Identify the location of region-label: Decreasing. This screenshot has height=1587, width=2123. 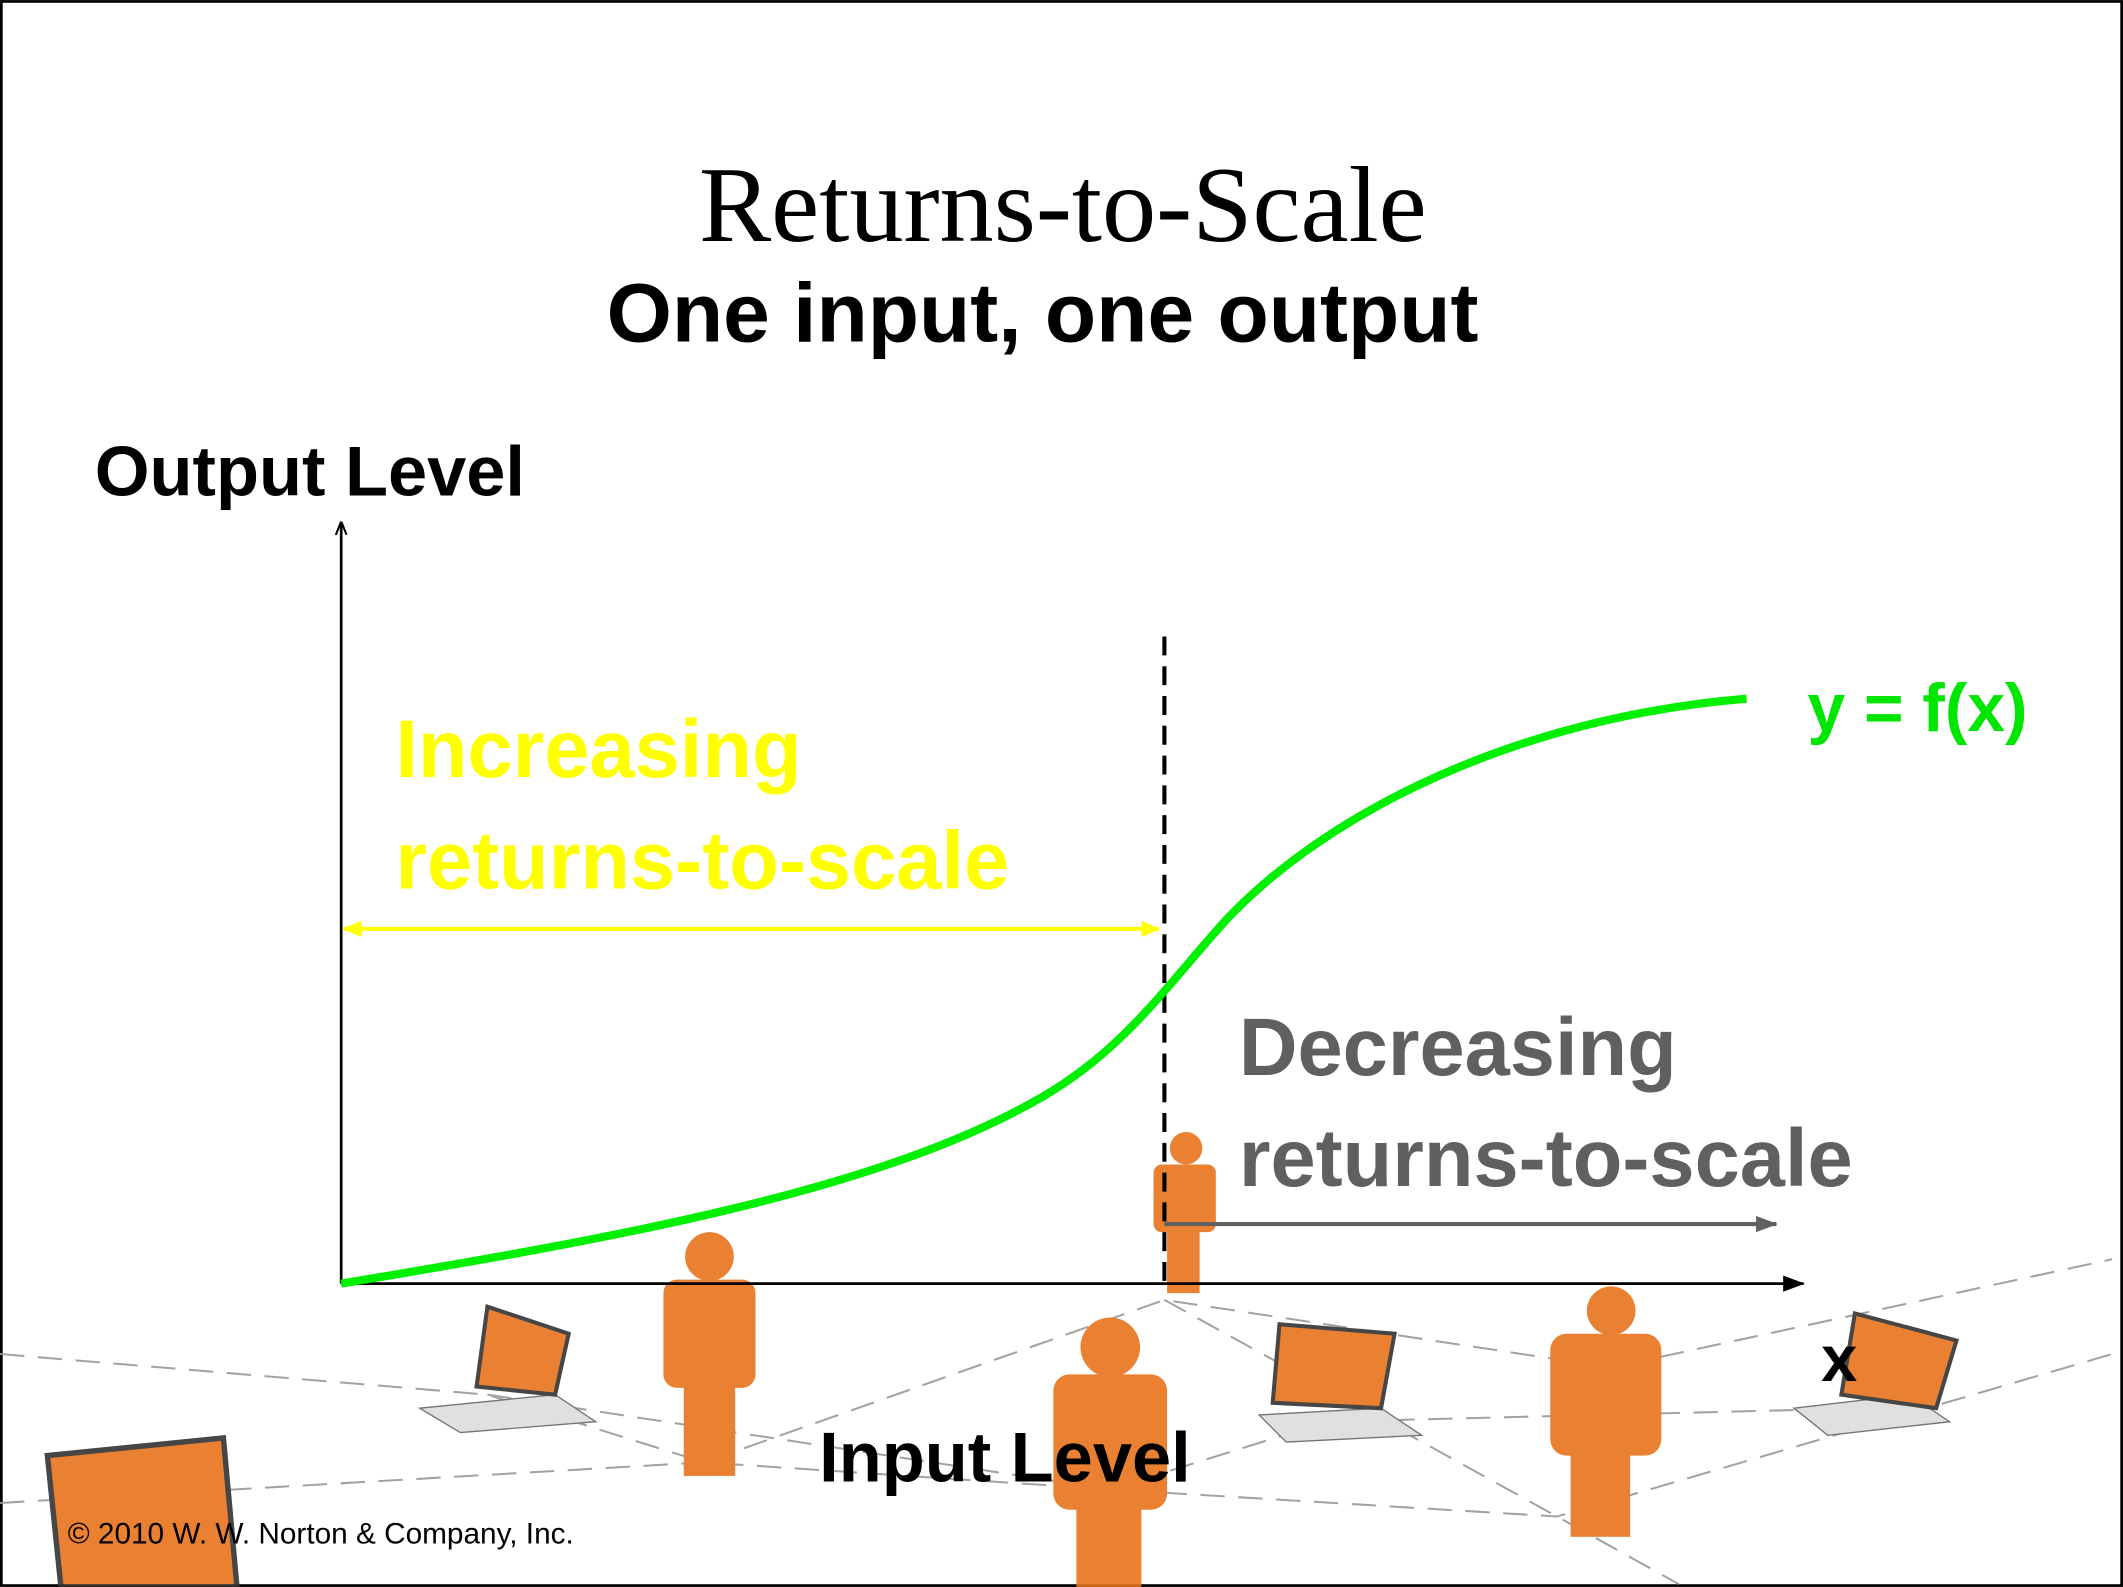
(1458, 1047).